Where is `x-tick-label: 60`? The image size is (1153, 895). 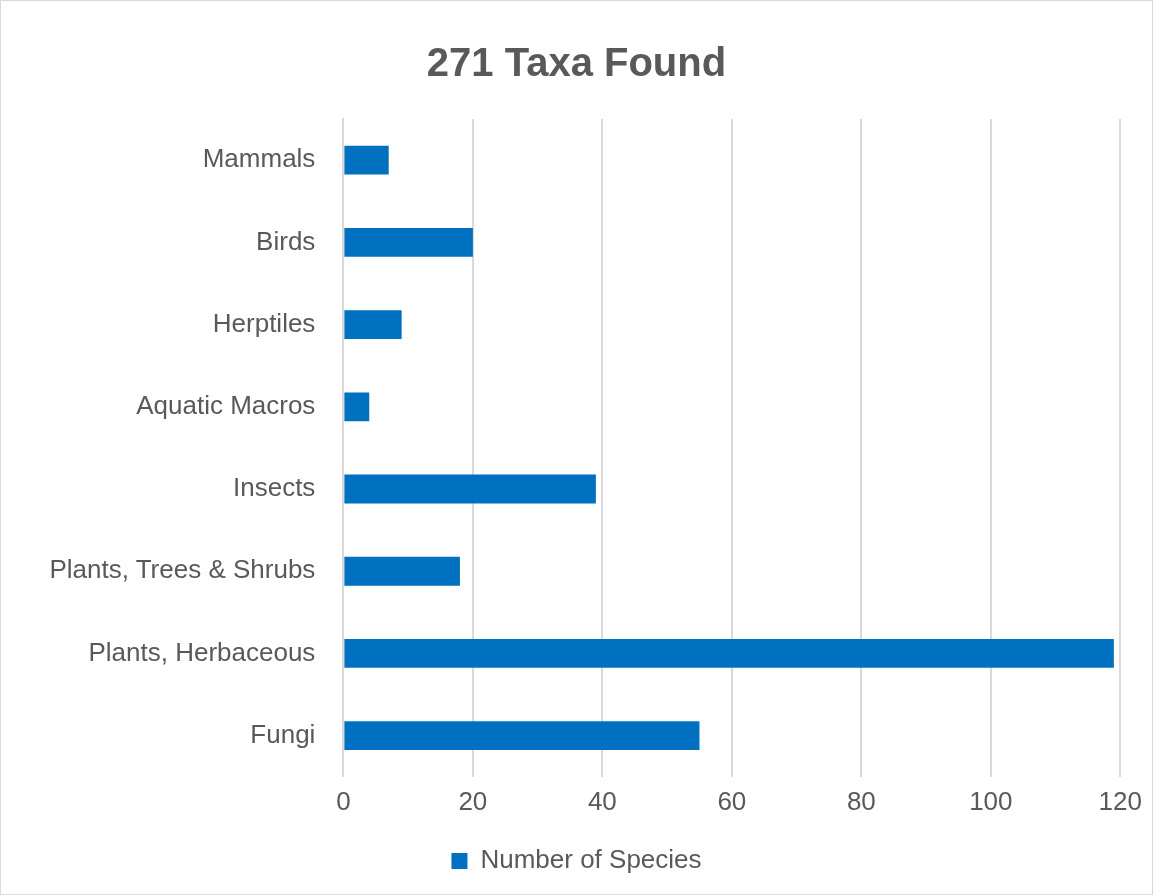 x-tick-label: 60 is located at coordinates (732, 800).